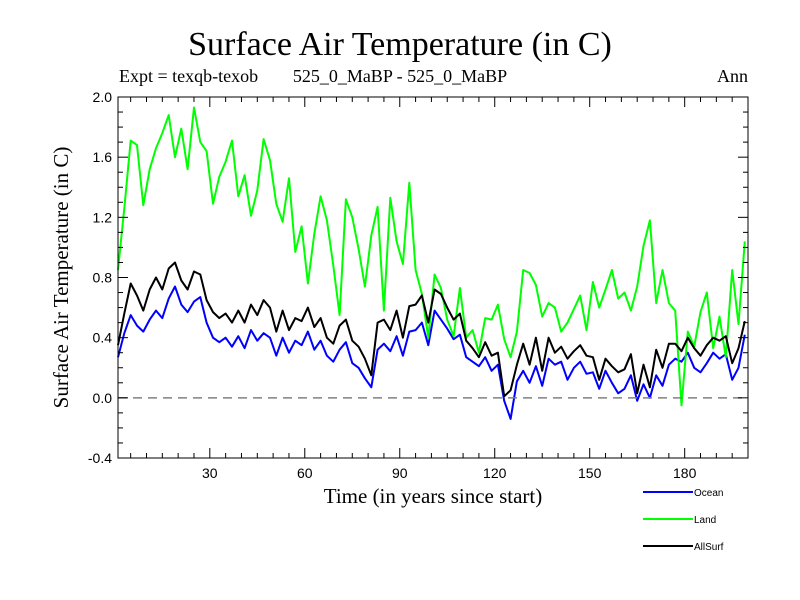 The height and width of the screenshot is (600, 800). Describe the element at coordinates (210, 473) in the screenshot. I see `x-tick-label: 30` at that location.